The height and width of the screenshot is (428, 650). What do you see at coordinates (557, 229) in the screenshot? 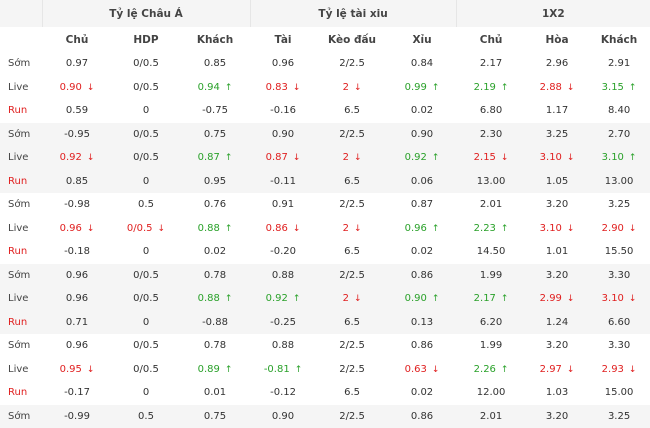
I see `odds-cell-draw: 3.10 ↓` at bounding box center [557, 229].